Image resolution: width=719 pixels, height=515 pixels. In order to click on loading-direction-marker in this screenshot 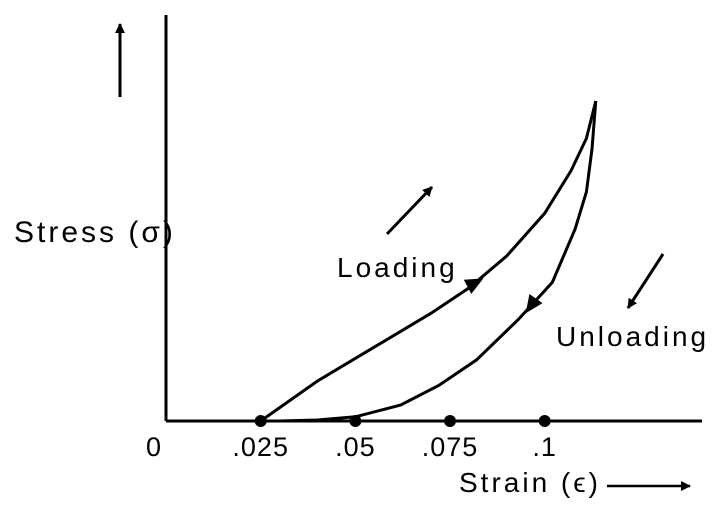, I will do `click(473, 286)`.